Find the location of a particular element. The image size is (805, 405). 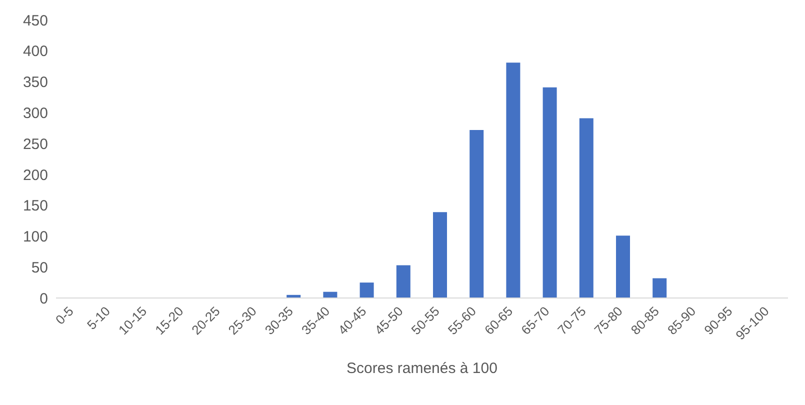

x-tick-label: 5-10 is located at coordinates (99, 318).